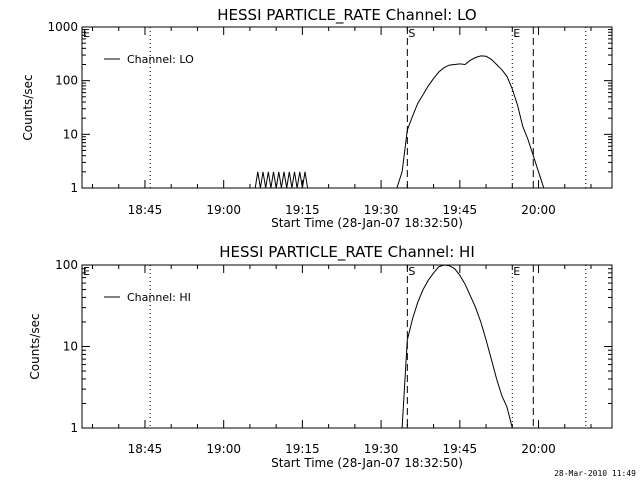 This screenshot has width=640, height=485. I want to click on panel-2-ytick-label: 10, so click(70, 347).